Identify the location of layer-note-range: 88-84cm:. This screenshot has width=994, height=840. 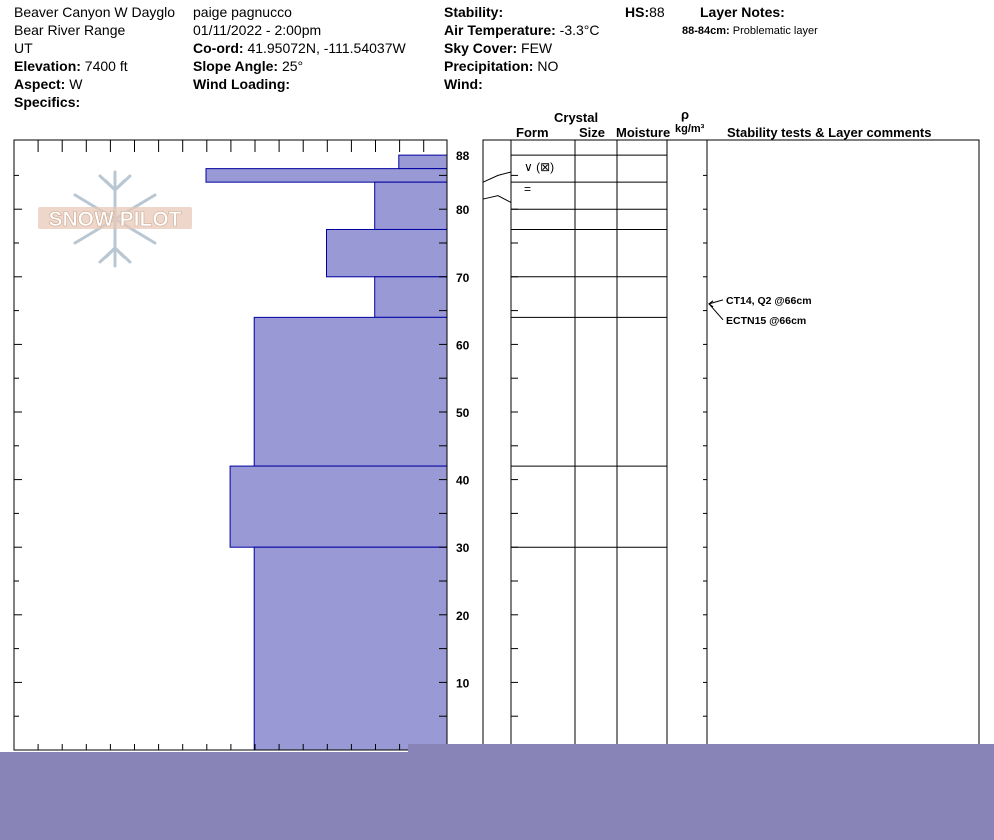
(706, 31).